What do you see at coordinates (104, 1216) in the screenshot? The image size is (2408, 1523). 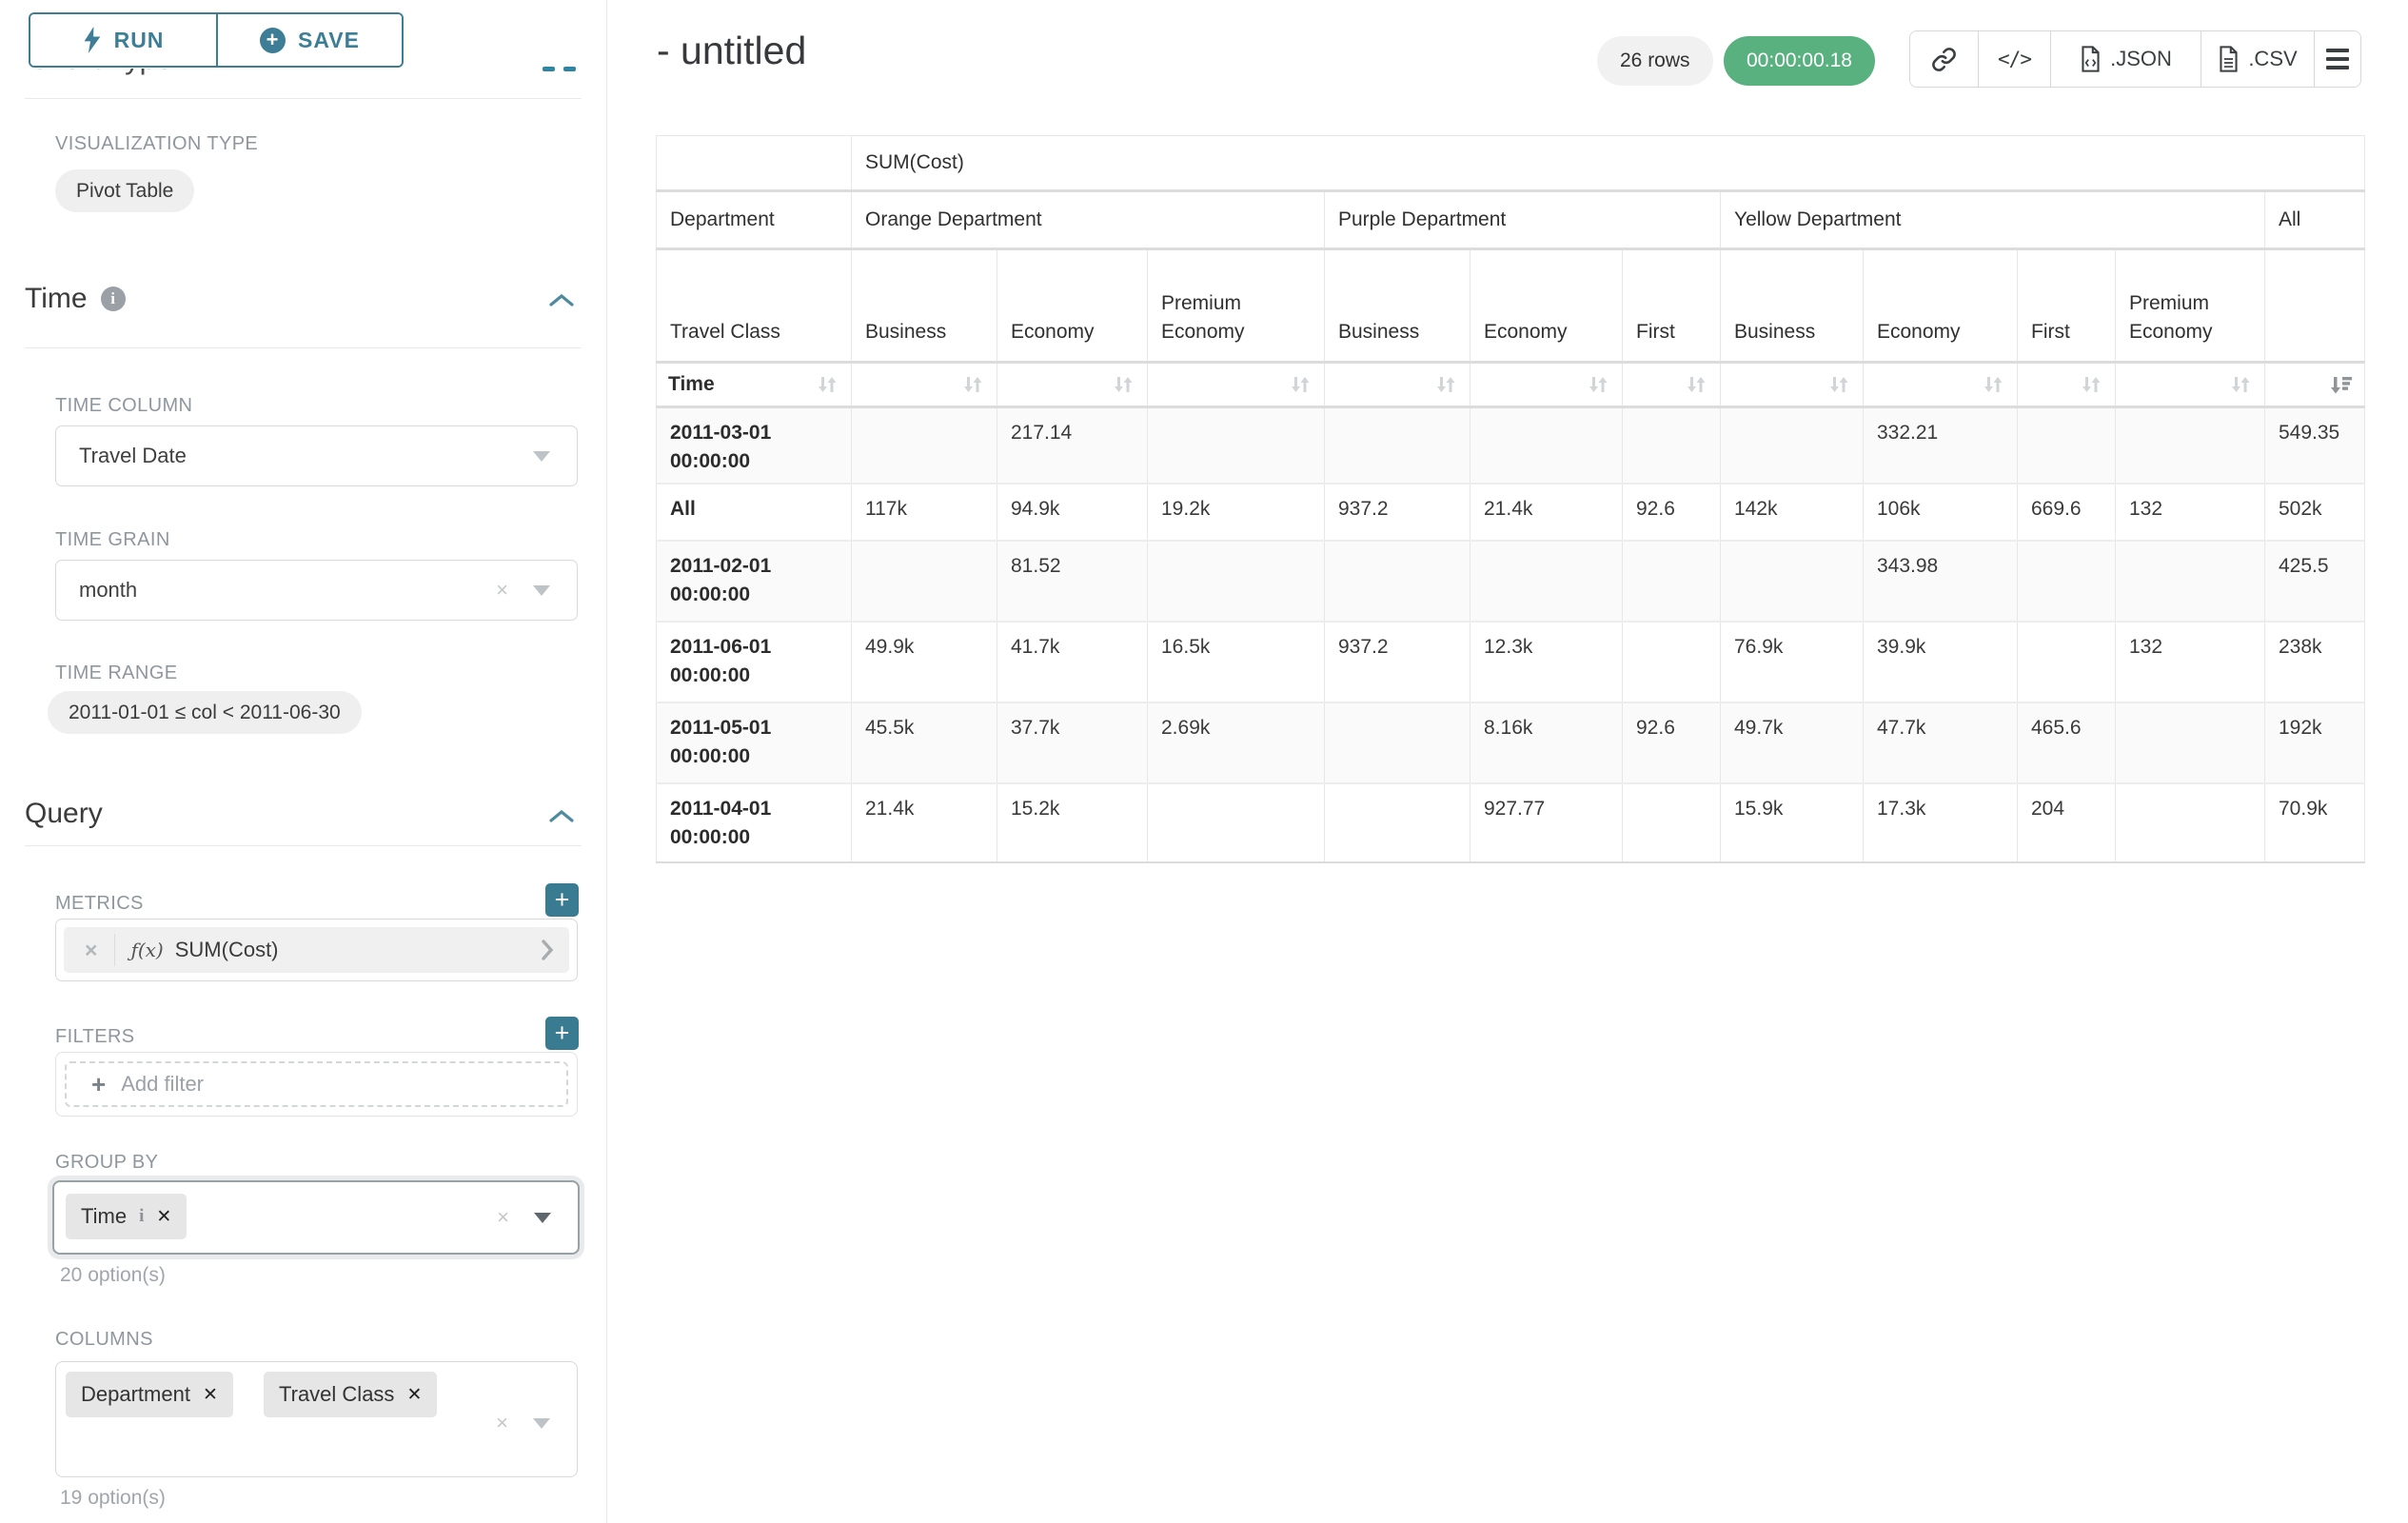 I see `groupby-tag-label: Time` at bounding box center [104, 1216].